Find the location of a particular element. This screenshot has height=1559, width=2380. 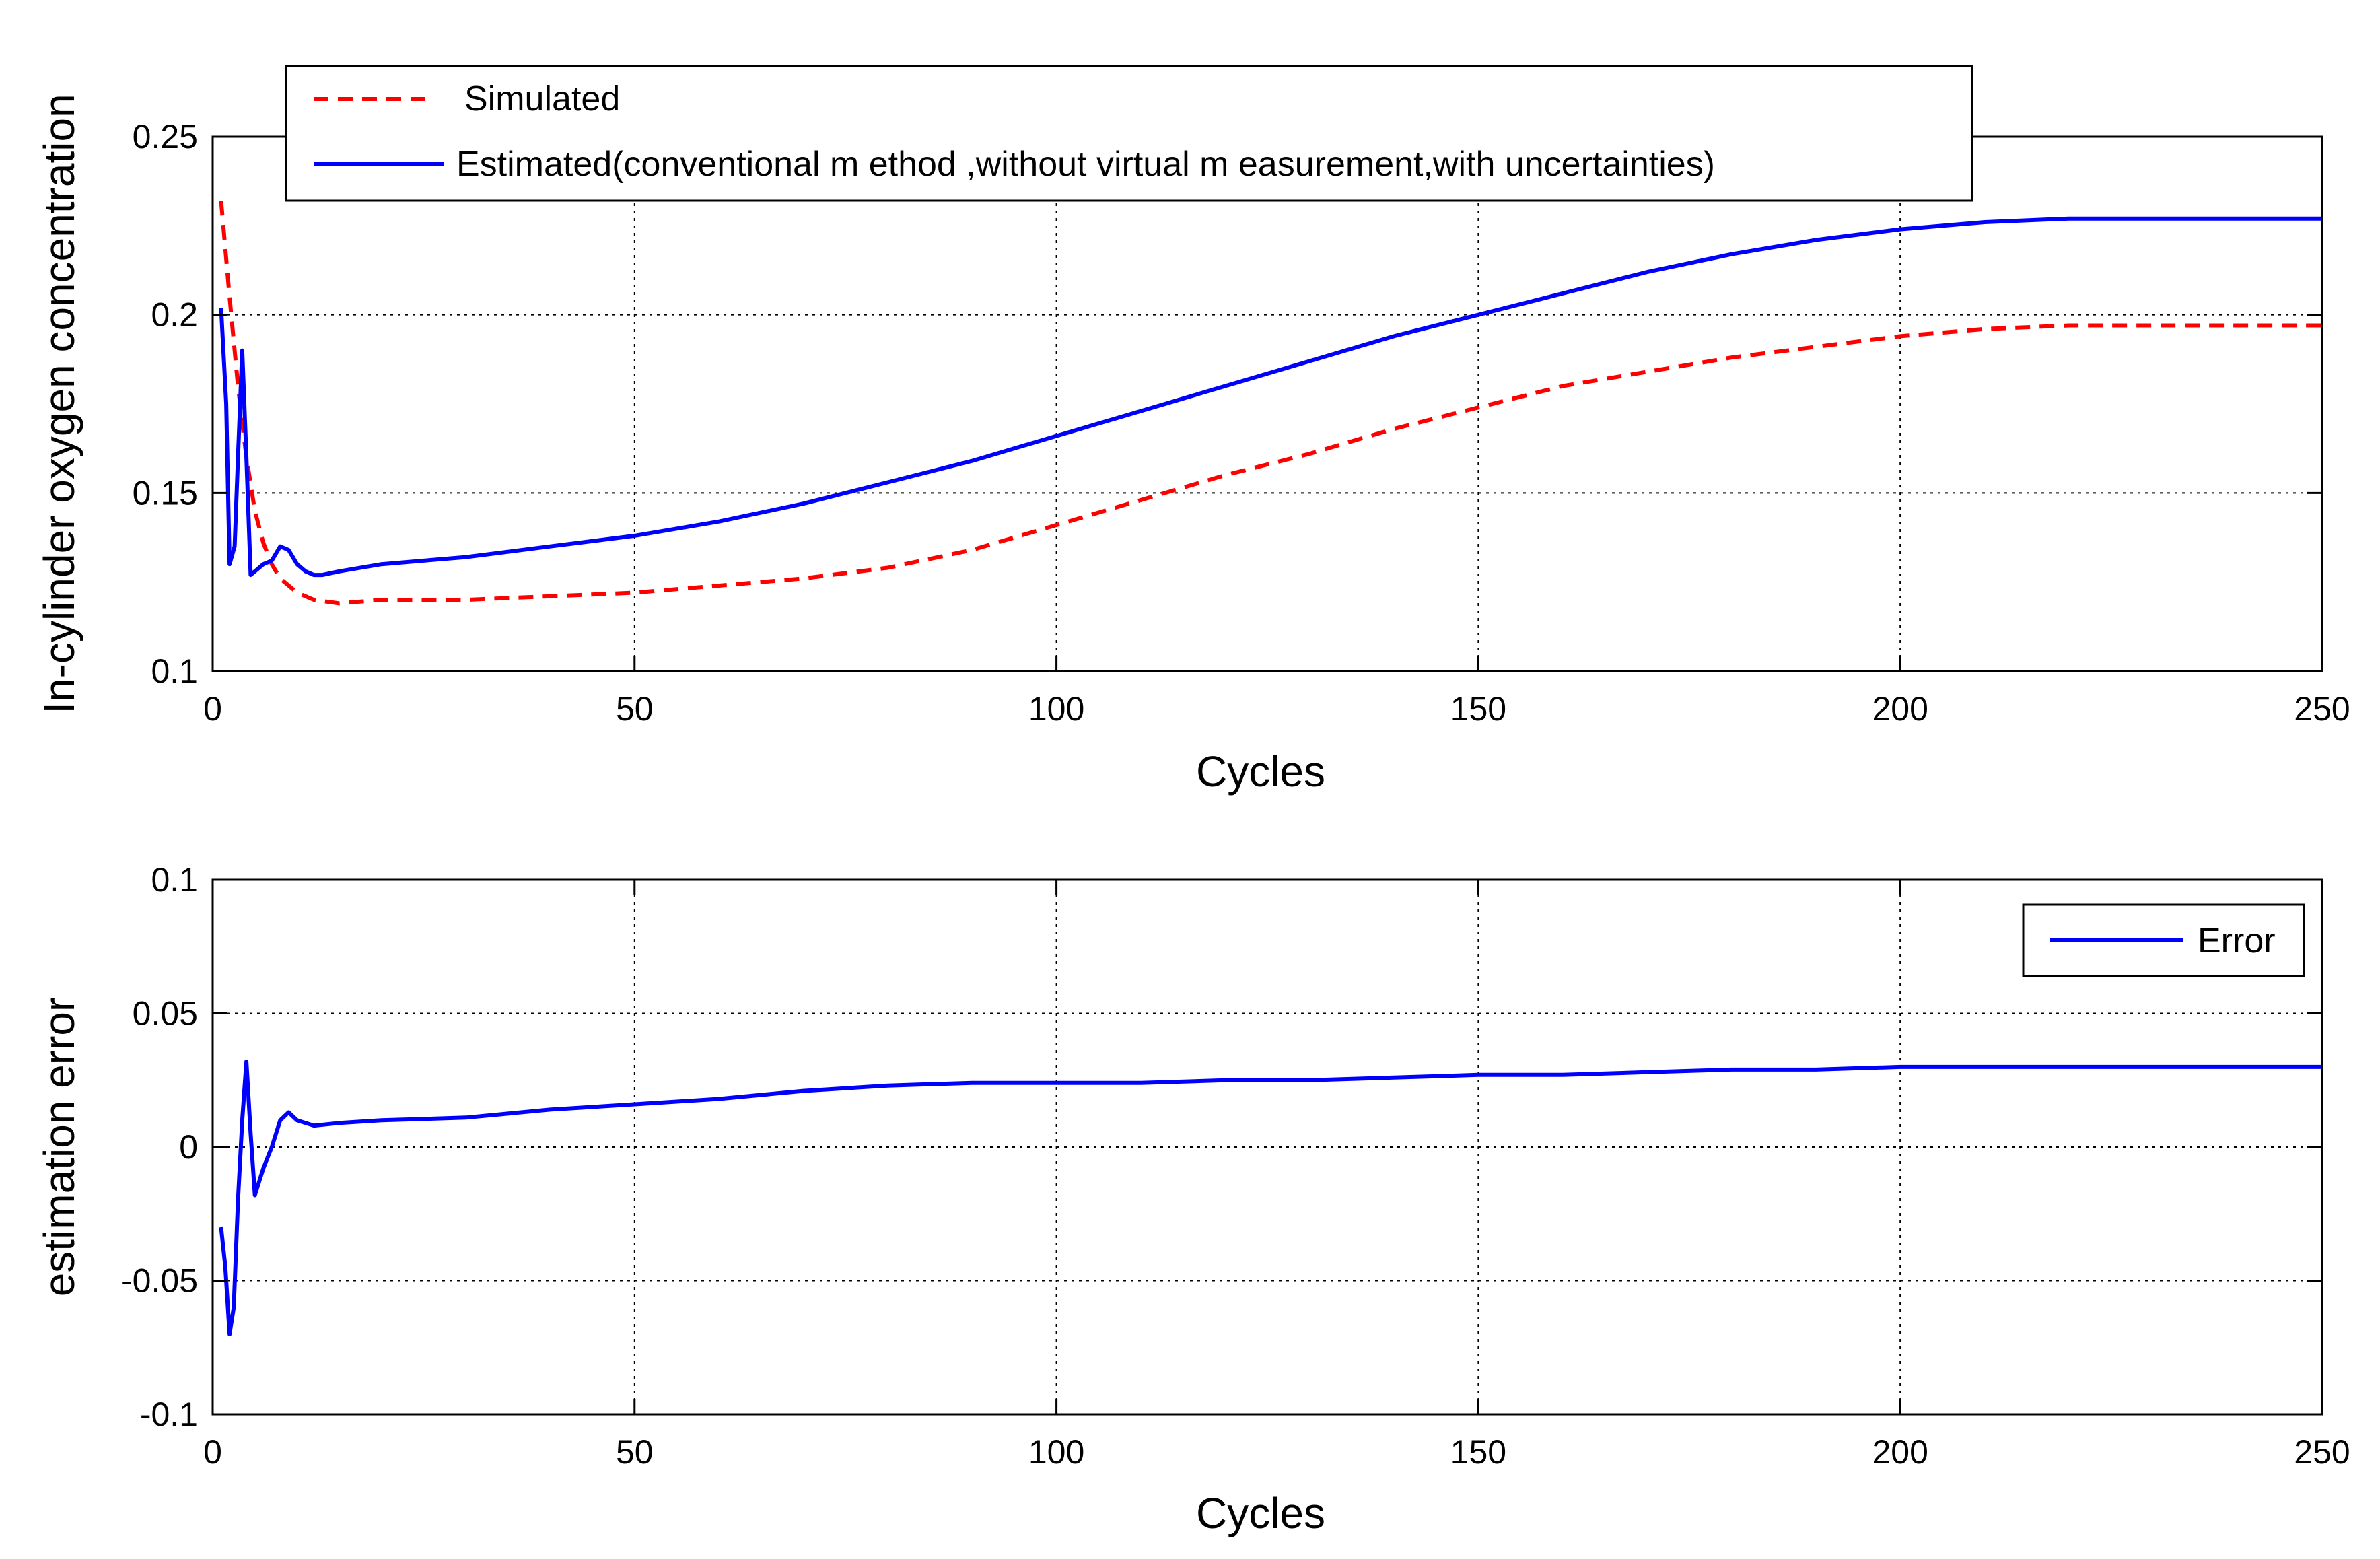

top-x-tick-label: 0 is located at coordinates (213, 709).